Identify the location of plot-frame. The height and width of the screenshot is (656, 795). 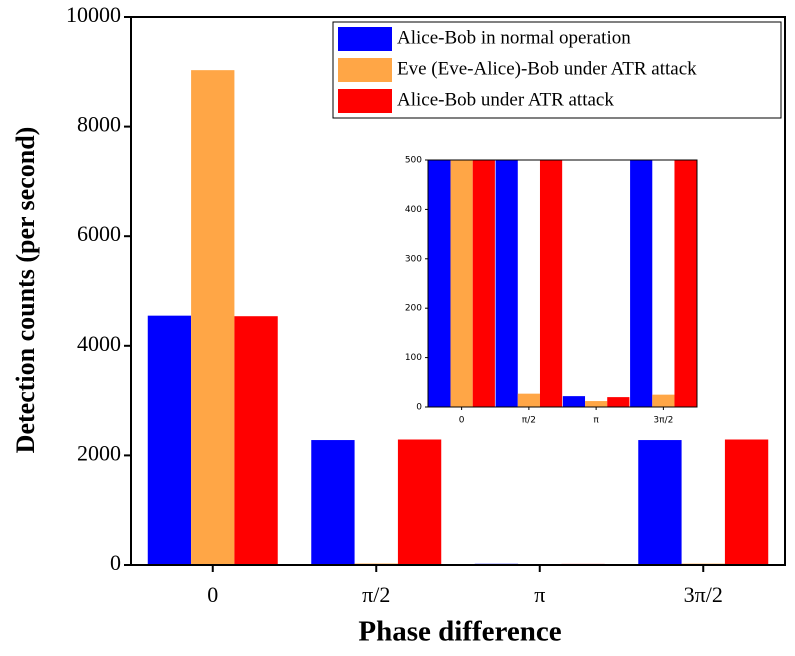
(562, 283).